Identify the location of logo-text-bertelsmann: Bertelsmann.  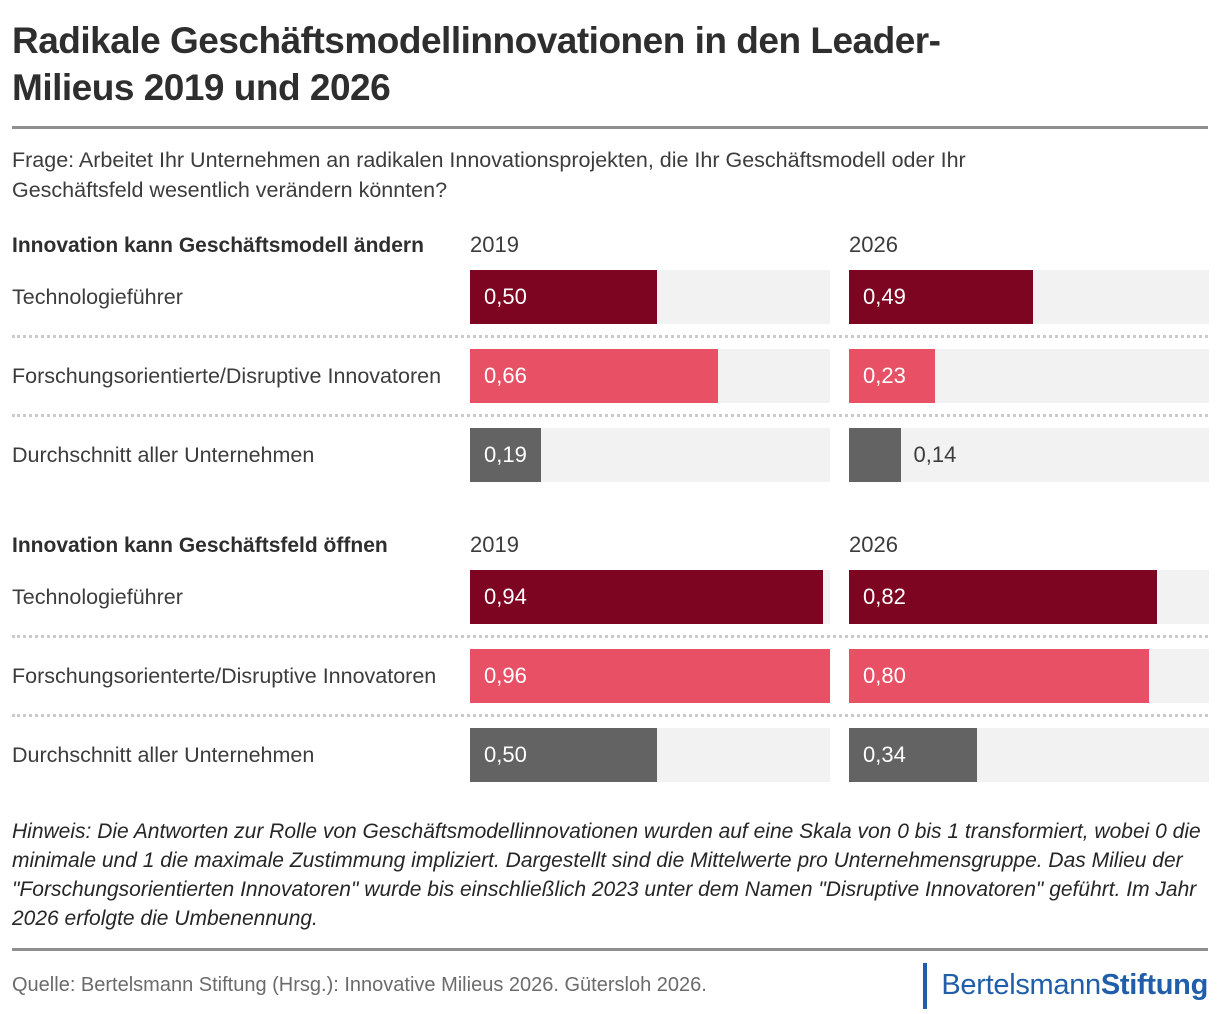
(1021, 985).